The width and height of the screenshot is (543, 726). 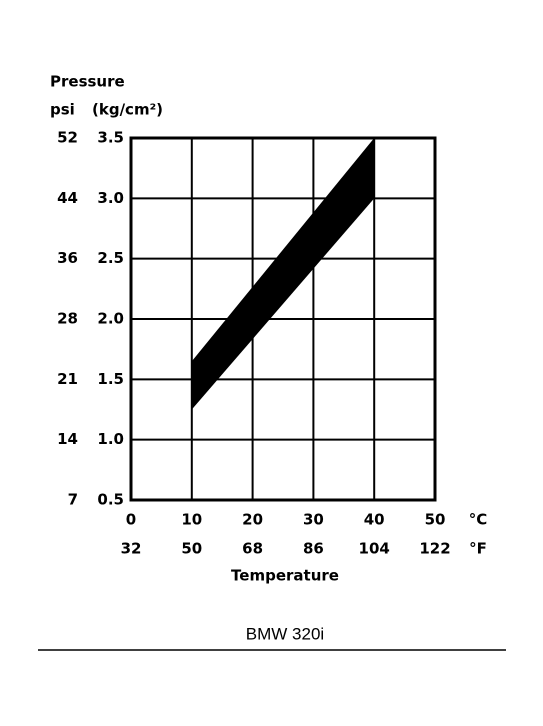 What do you see at coordinates (127, 110) in the screenshot?
I see `y-title-kg: (kg/cm²)` at bounding box center [127, 110].